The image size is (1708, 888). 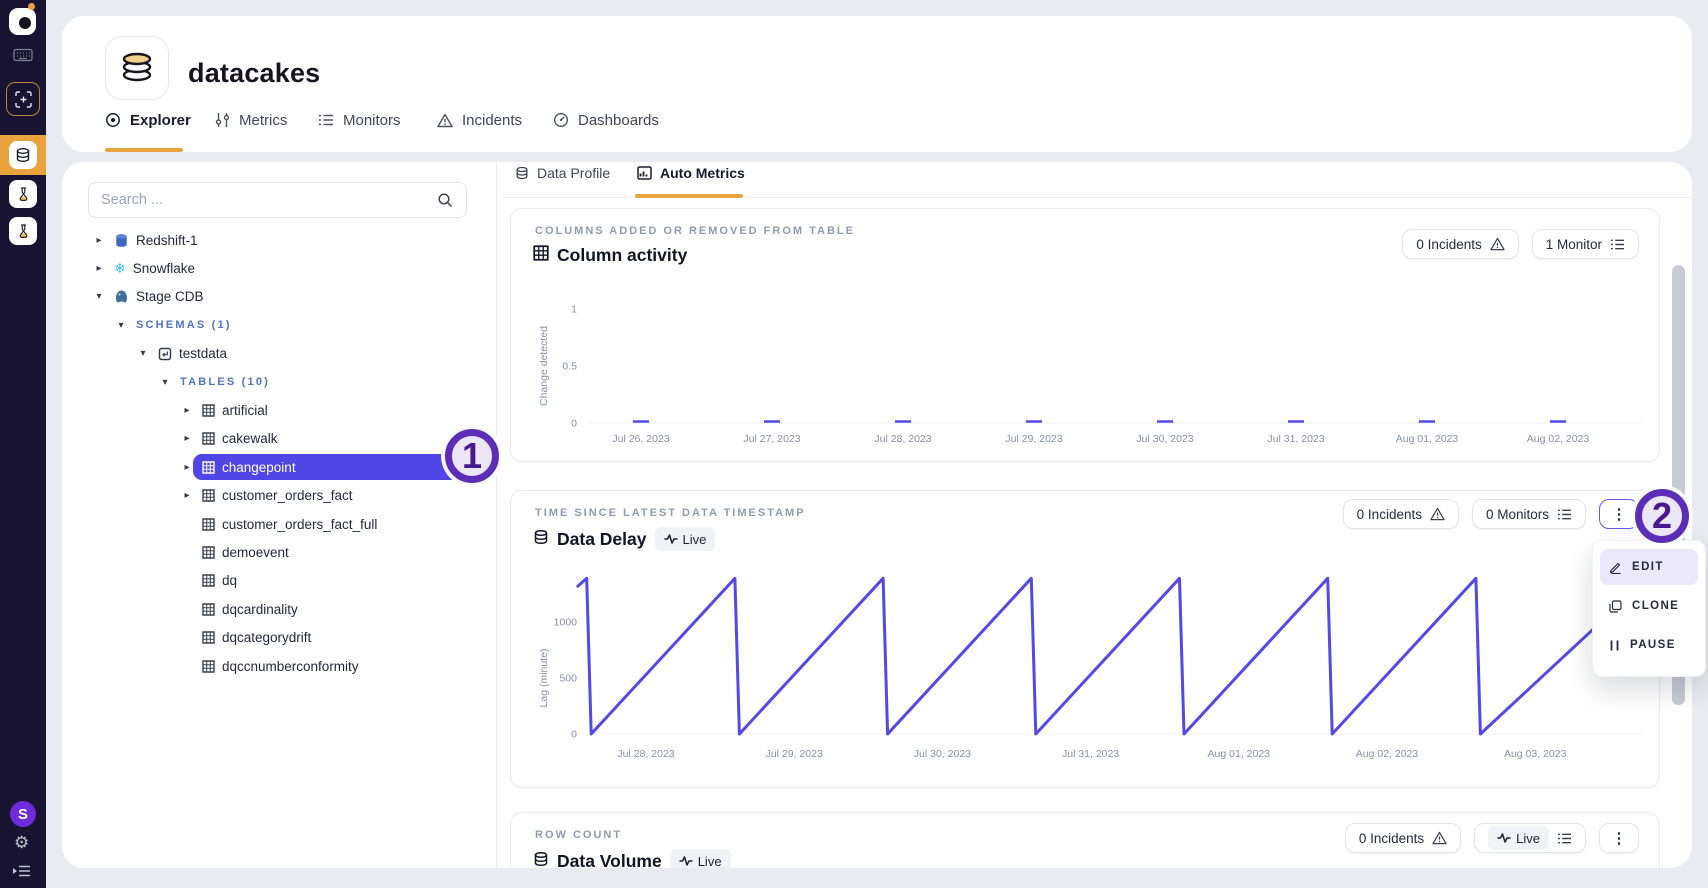 I want to click on tree-item-demoevent: demoevent, so click(x=279, y=552).